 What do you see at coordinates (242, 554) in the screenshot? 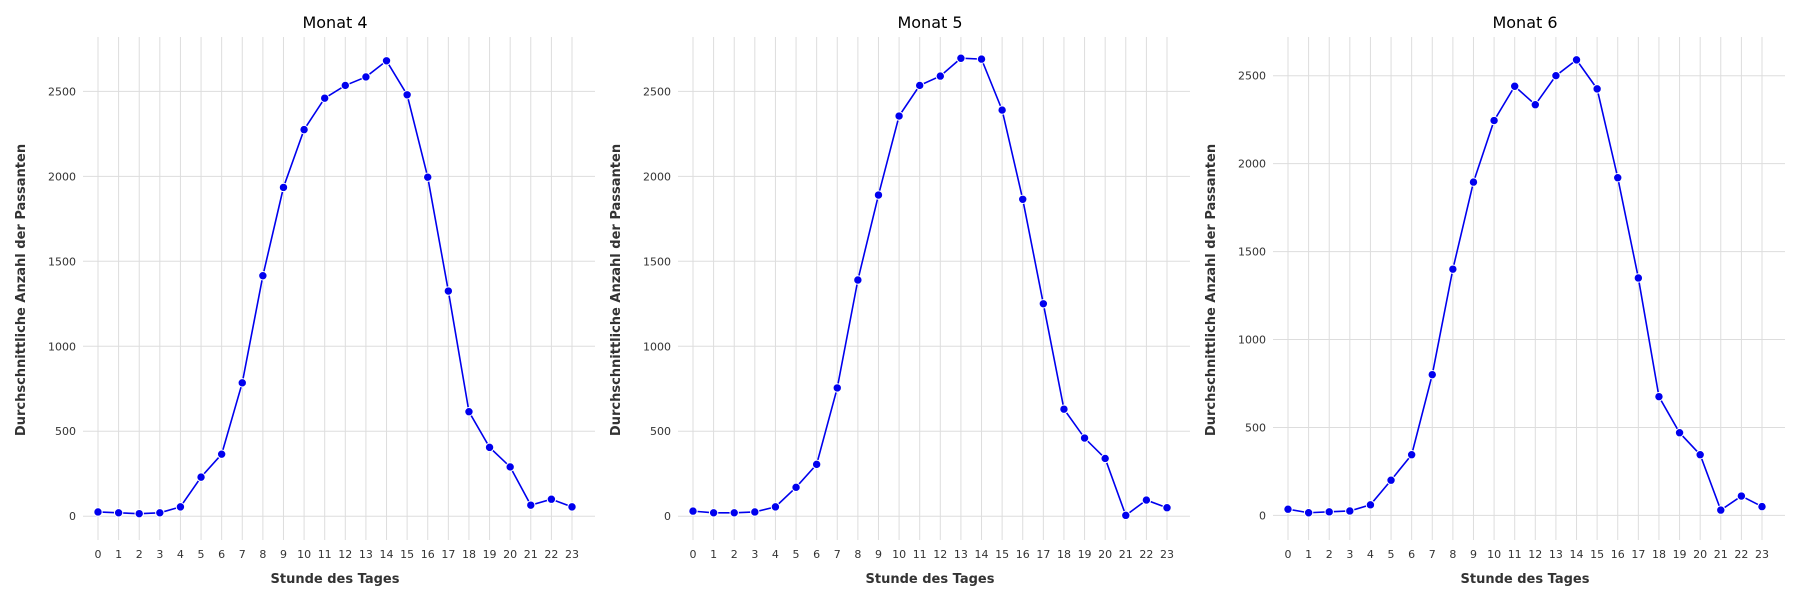
I see `x-tick-label: 7` at bounding box center [242, 554].